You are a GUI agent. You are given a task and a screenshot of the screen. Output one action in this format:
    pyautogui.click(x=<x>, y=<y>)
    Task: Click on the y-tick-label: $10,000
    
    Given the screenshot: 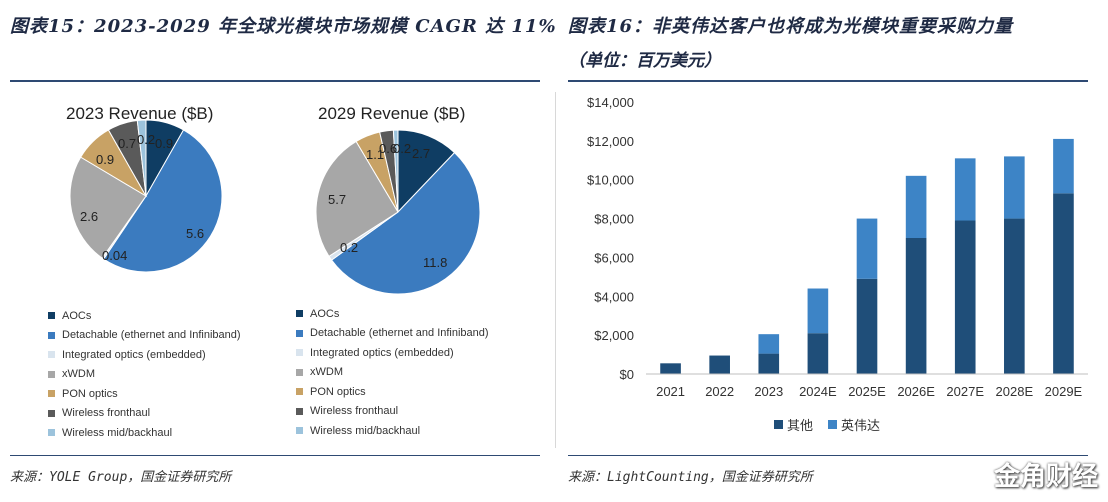 What is the action you would take?
    pyautogui.click(x=610, y=180)
    